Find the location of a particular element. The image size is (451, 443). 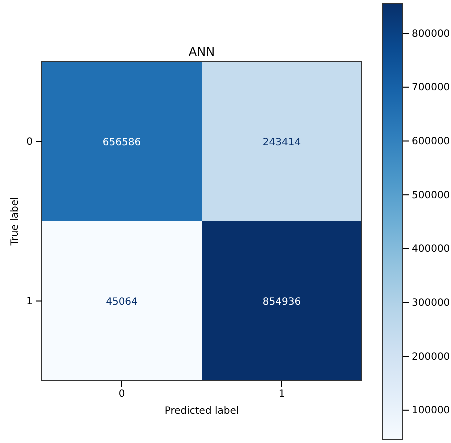

color-bar-label: 800000 is located at coordinates (431, 34).